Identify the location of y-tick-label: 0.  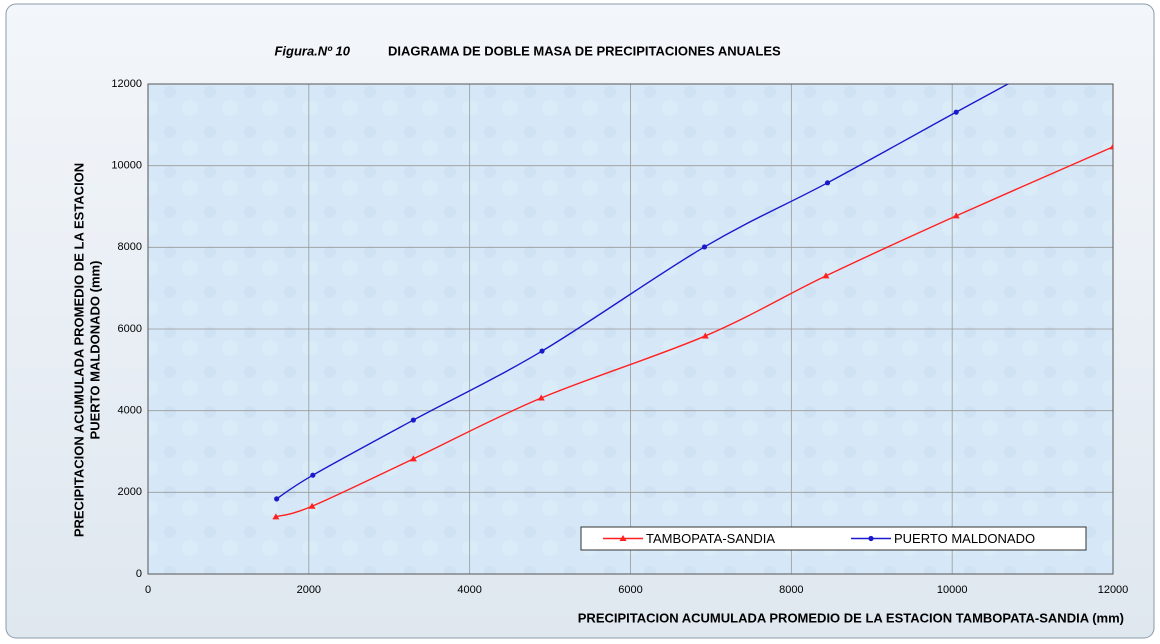
(139, 574).